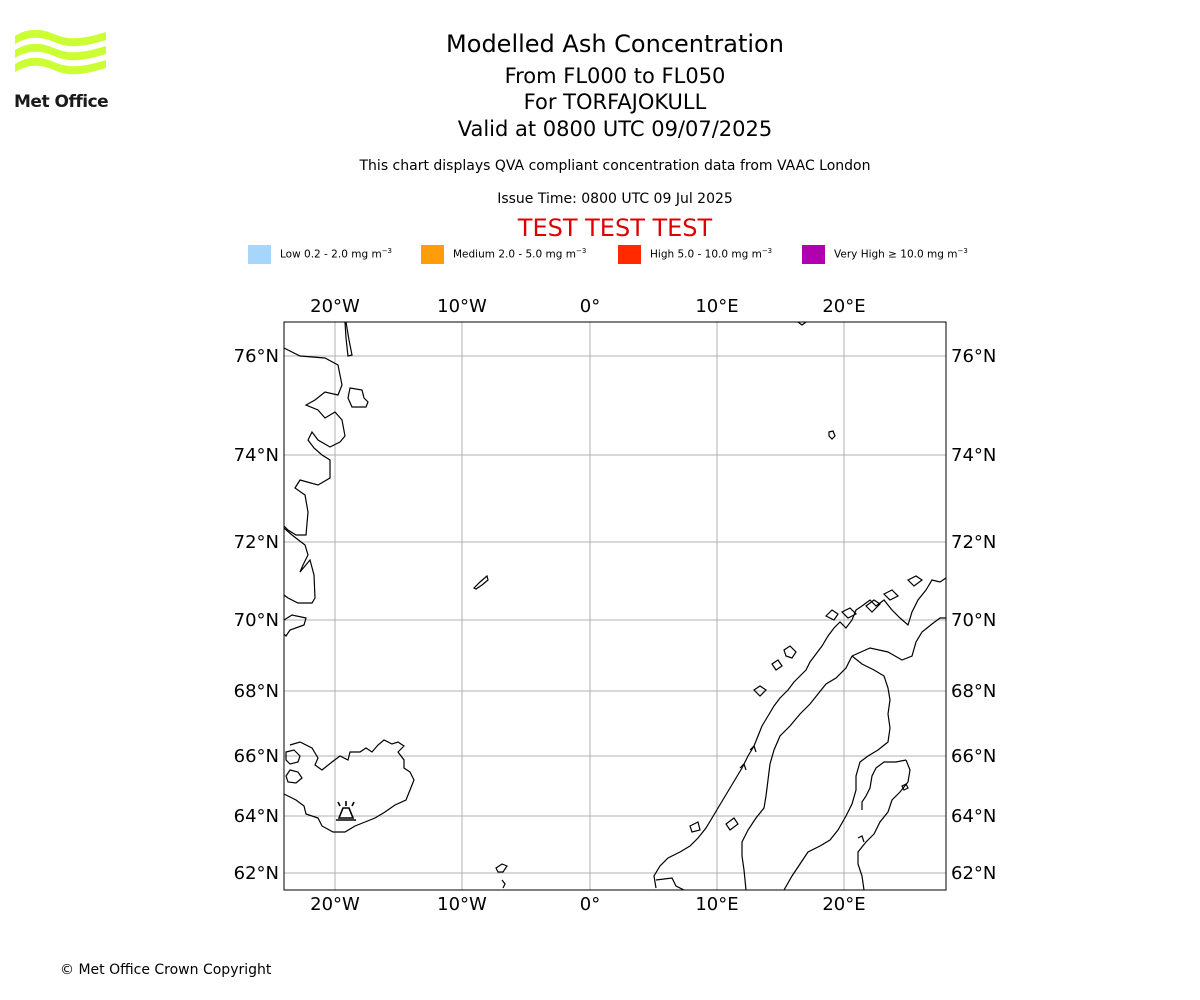  Describe the element at coordinates (61, 102) in the screenshot. I see `logo-wordmark: Met Office` at that location.